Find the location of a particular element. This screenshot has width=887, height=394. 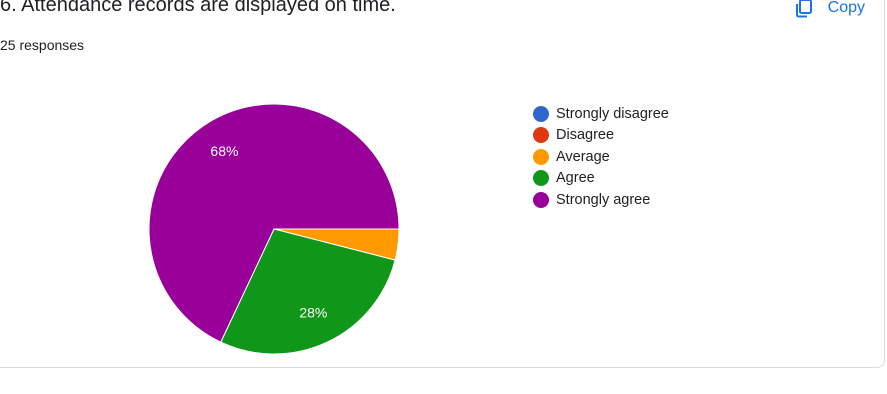

copy-button: Copy is located at coordinates (829, 10).